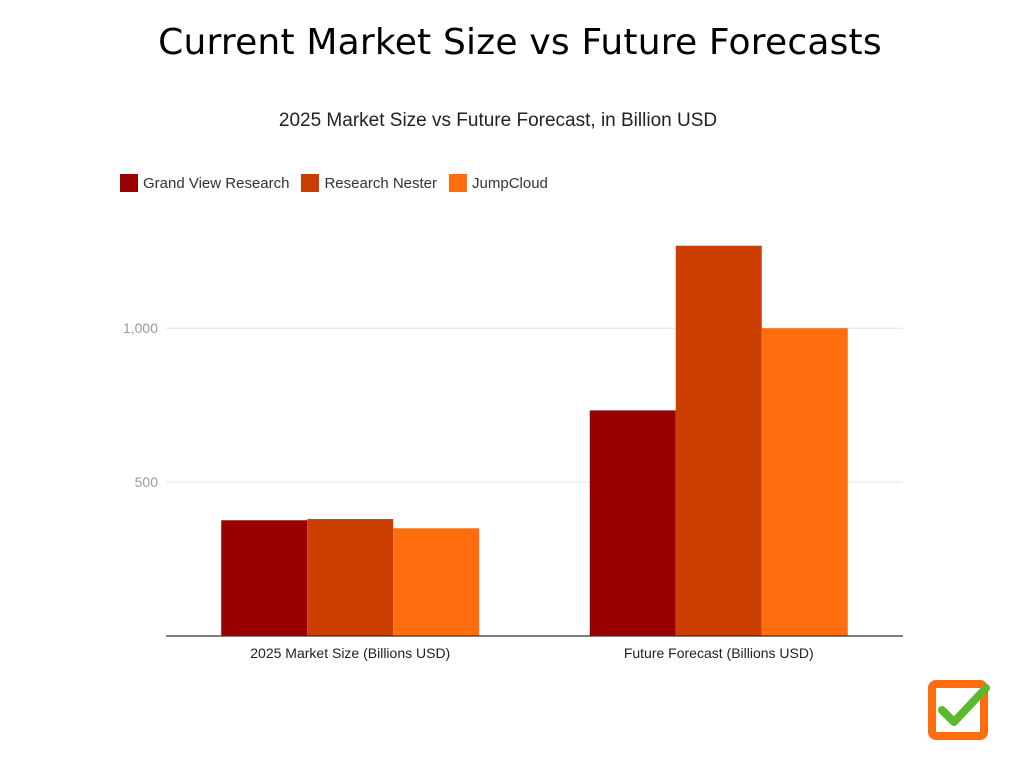  Describe the element at coordinates (719, 653) in the screenshot. I see `x-tick-label-forecast: Future Forecast (Billions USD)` at that location.